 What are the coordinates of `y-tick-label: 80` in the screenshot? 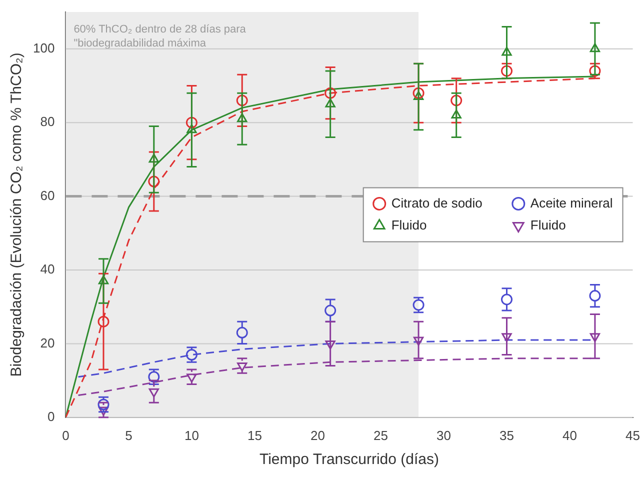 It's located at (47, 122).